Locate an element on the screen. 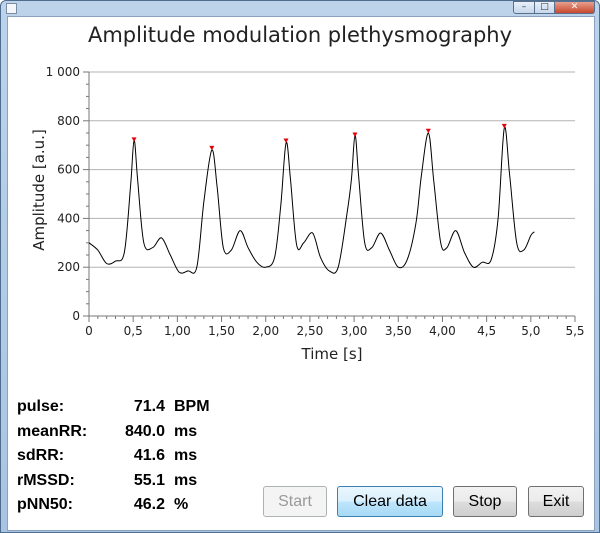 This screenshot has width=600, height=533. y-tick-labels: 0 200 400 600 800 1 000 is located at coordinates (63, 194).